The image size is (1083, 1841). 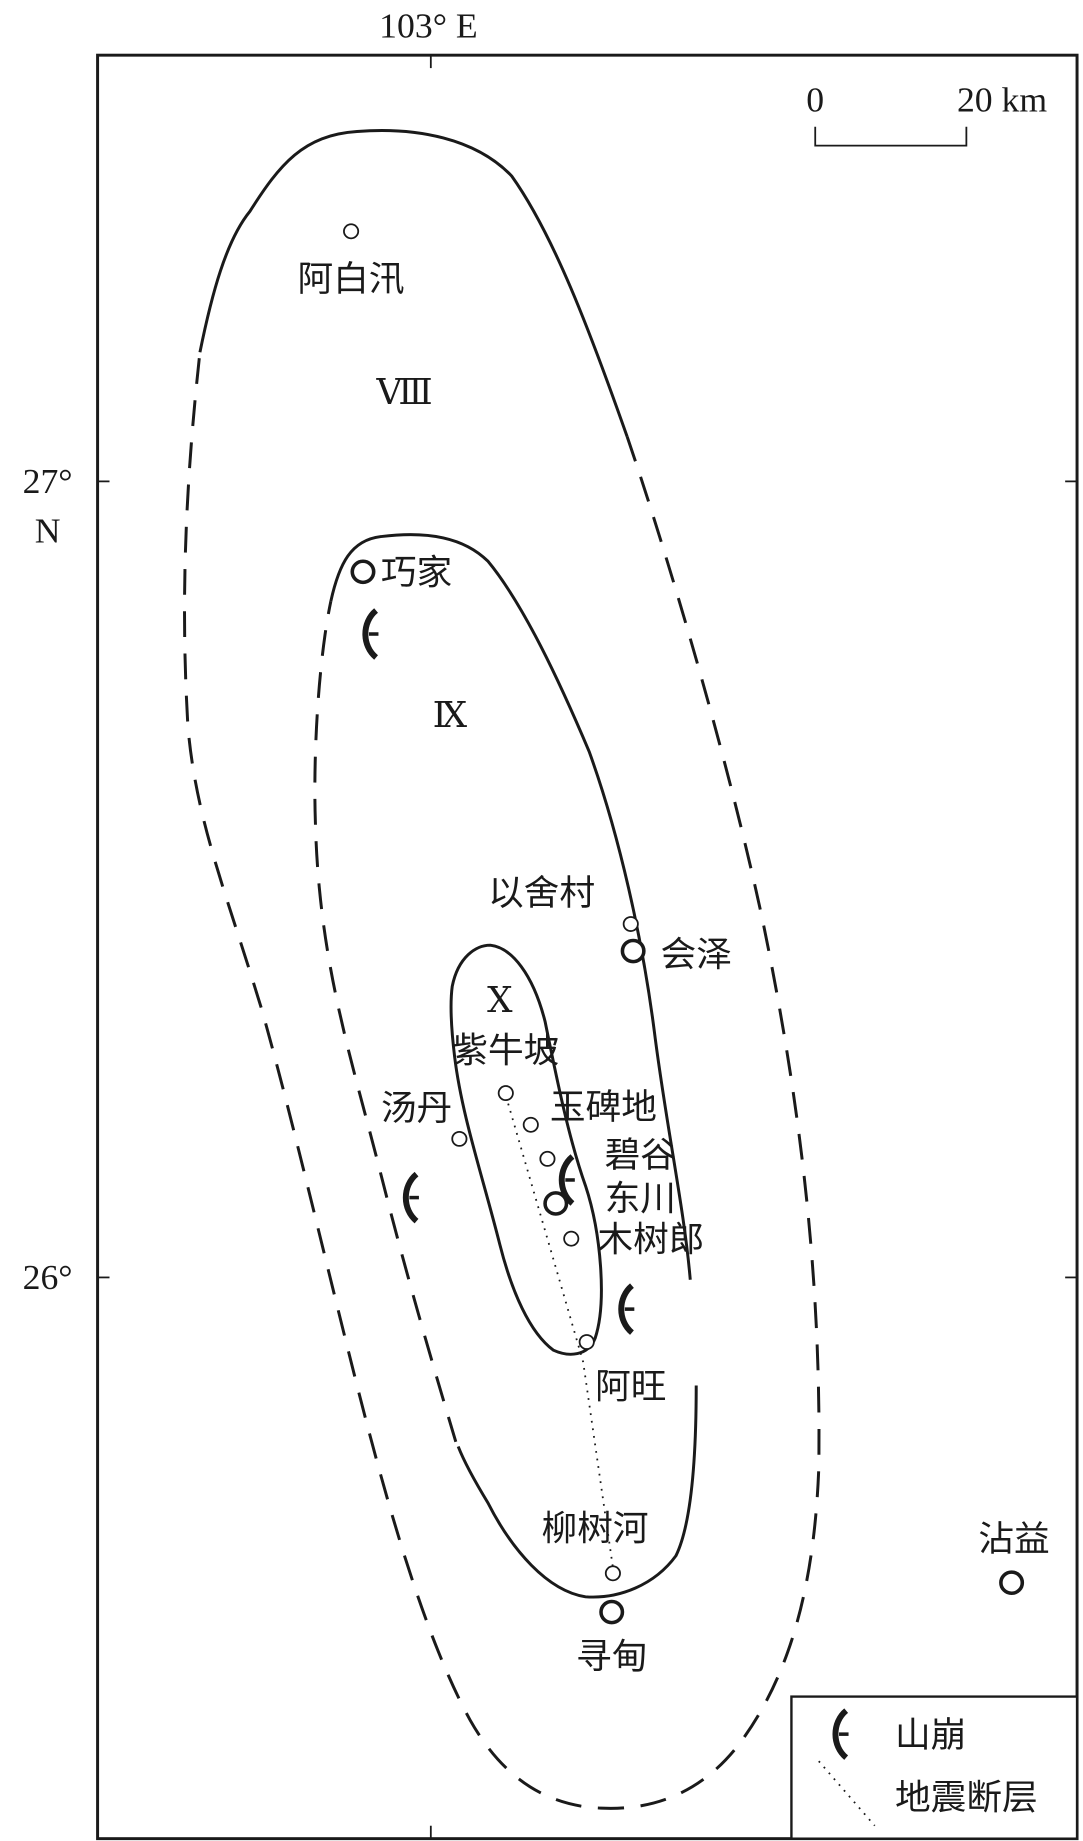 What do you see at coordinates (459, 1138) in the screenshot?
I see `place-marker-tangdan` at bounding box center [459, 1138].